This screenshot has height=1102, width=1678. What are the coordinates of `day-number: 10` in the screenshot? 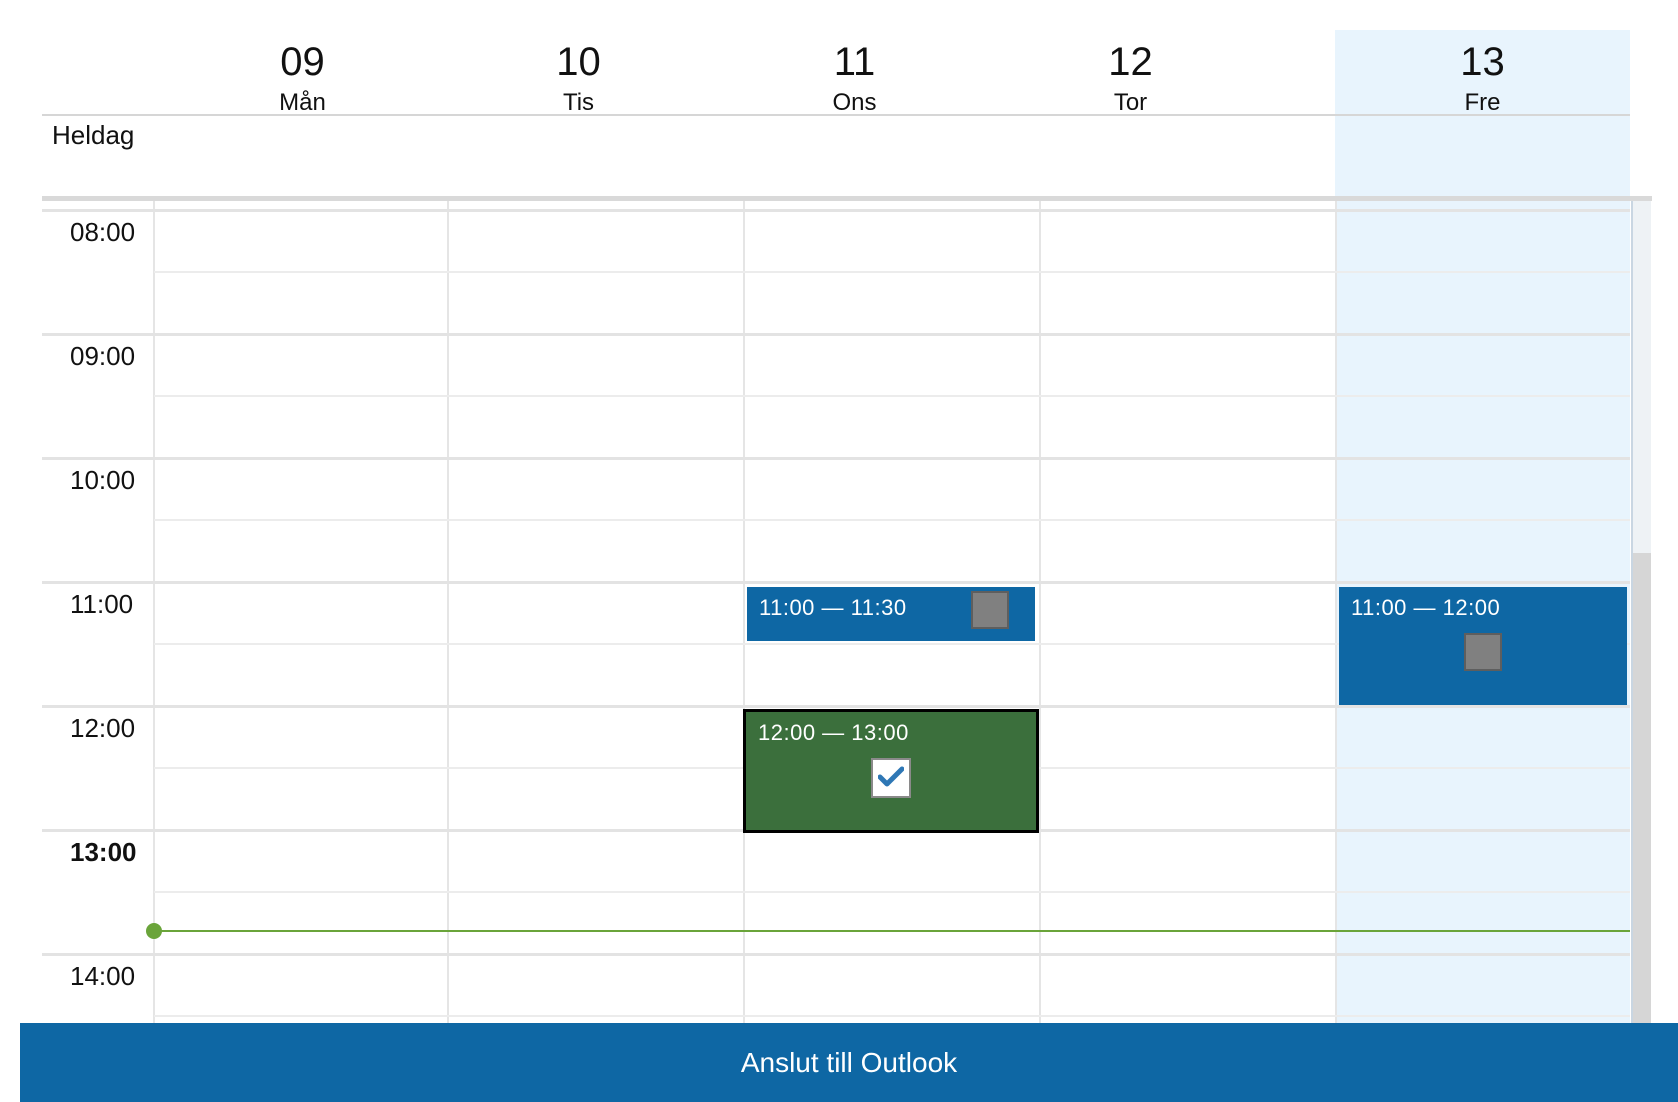 It's located at (578, 62).